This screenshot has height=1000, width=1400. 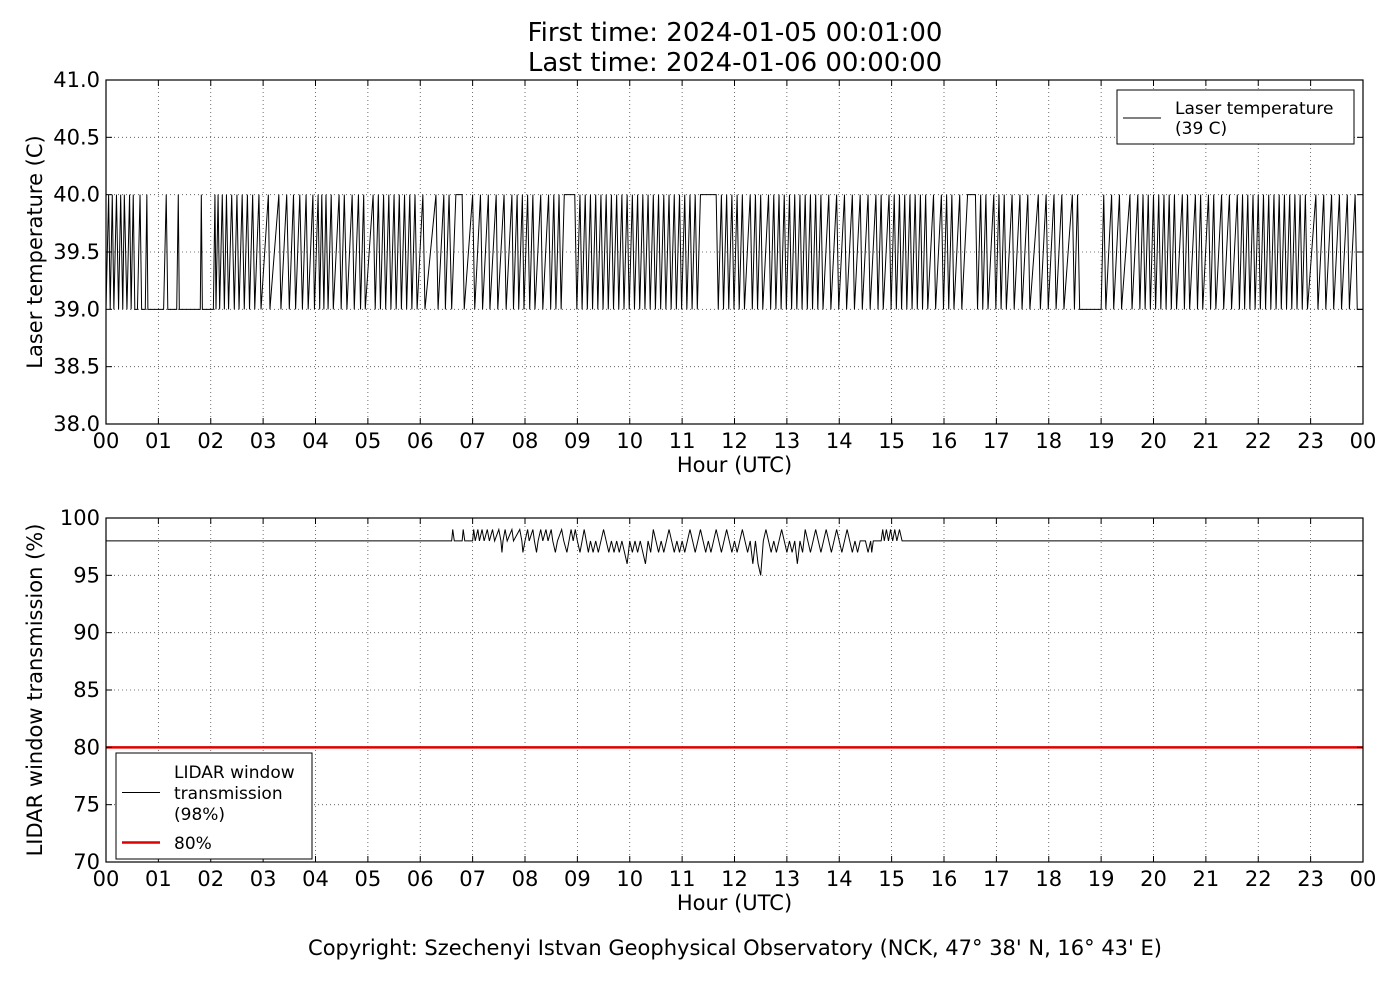 What do you see at coordinates (76, 252) in the screenshot?
I see `y-tick-label: 39.5` at bounding box center [76, 252].